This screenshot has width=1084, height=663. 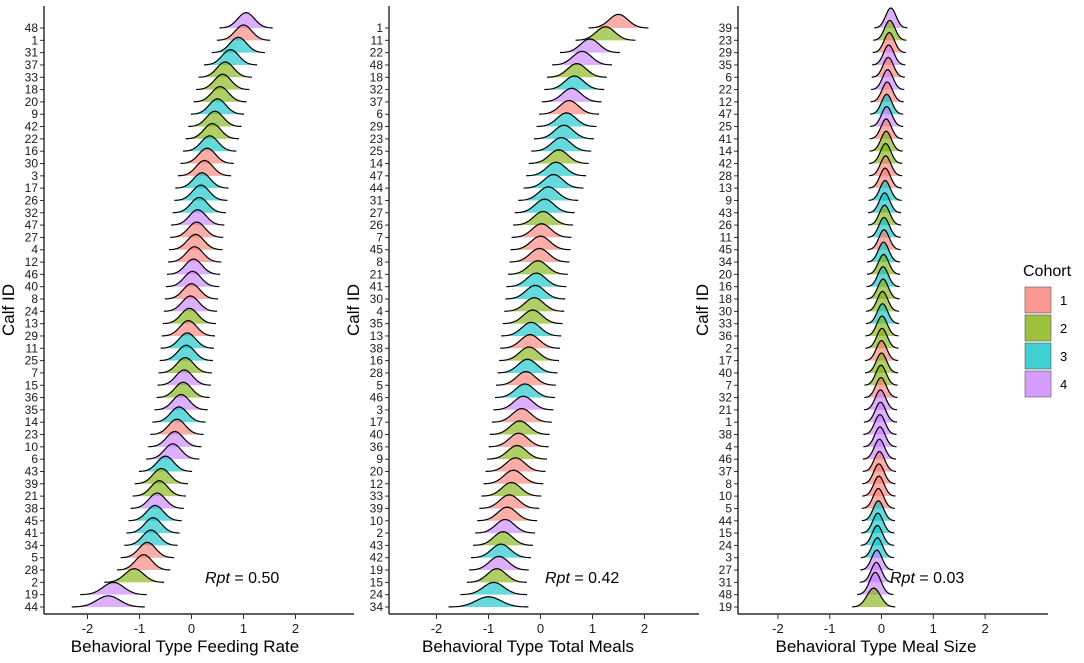 What do you see at coordinates (34, 176) in the screenshot?
I see `y-tick-label: 3` at bounding box center [34, 176].